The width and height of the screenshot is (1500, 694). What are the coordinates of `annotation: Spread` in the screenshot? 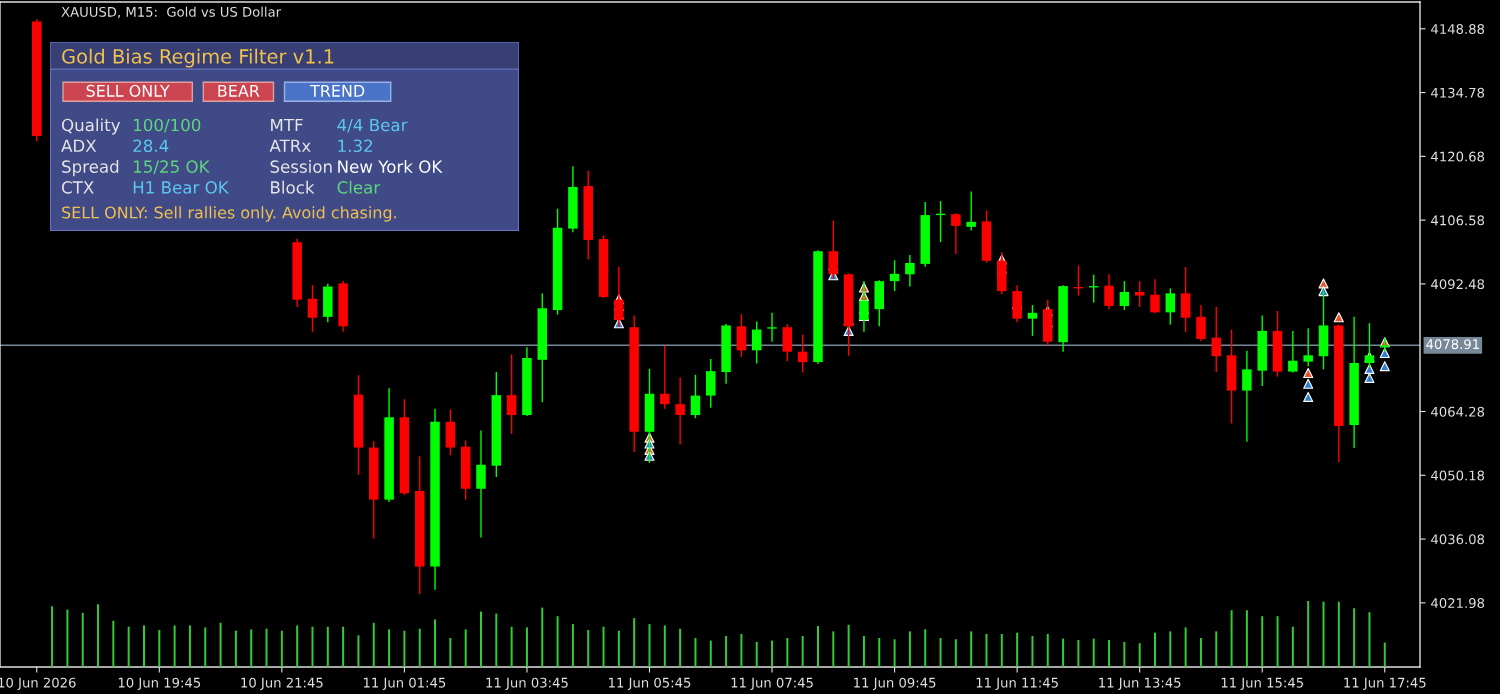 It's located at (90, 168).